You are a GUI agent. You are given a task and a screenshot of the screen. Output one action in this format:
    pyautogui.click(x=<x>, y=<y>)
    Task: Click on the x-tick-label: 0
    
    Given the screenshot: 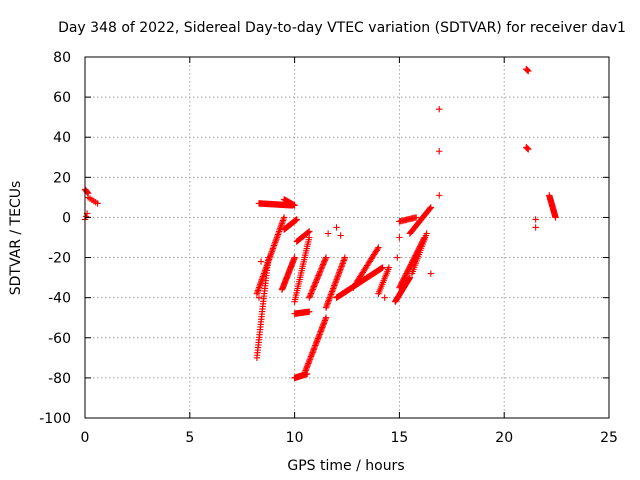 What is the action you would take?
    pyautogui.click(x=85, y=438)
    